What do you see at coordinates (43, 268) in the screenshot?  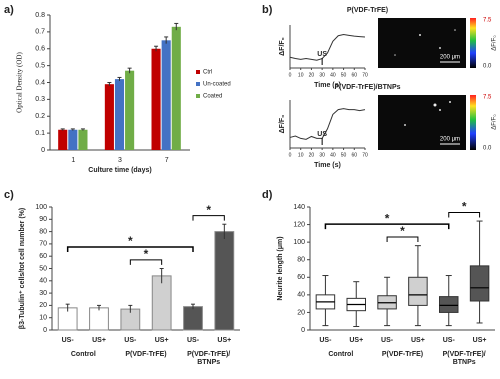 I see `y-tick-label: 50` at bounding box center [43, 268].